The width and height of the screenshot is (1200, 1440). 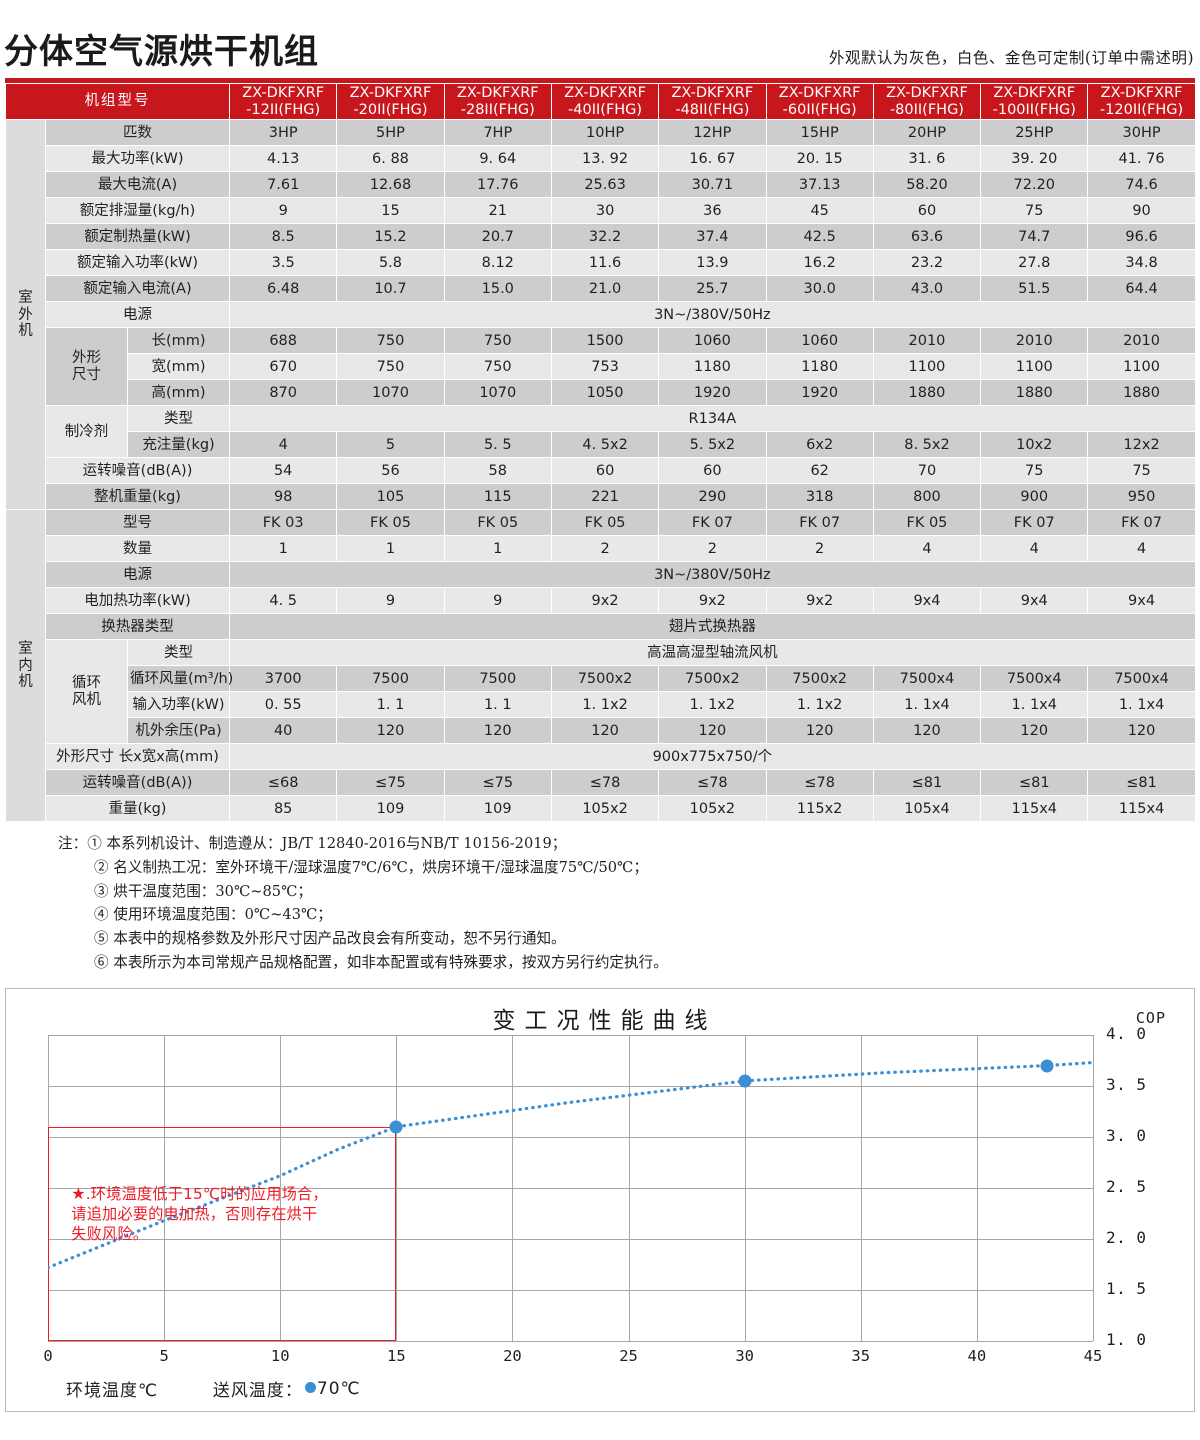 I want to click on table-cell: 60, so click(x=927, y=211).